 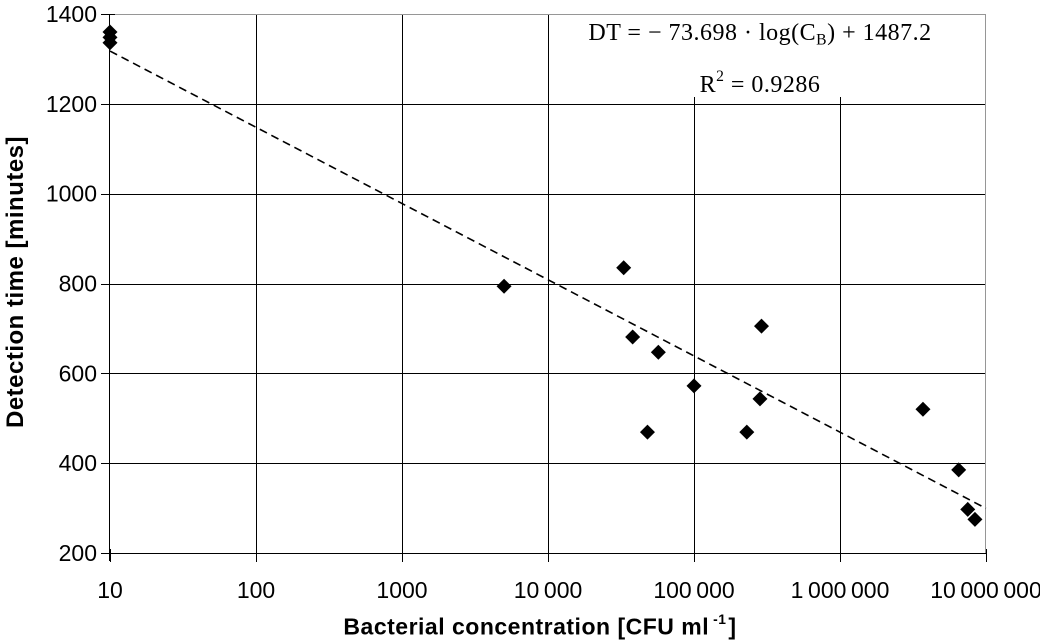 I want to click on x-tick-label: 1 000 000, so click(x=840, y=590).